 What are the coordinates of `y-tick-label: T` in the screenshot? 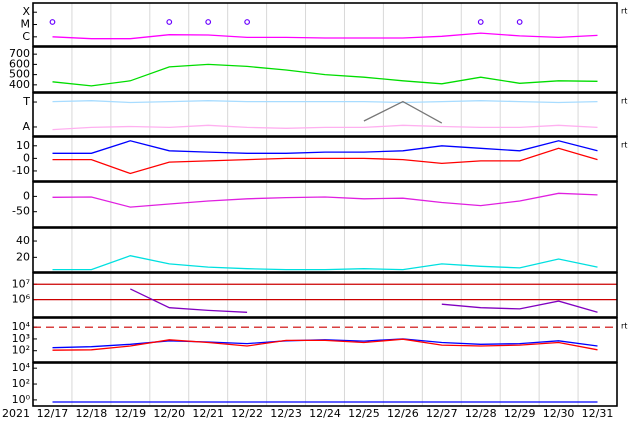 It's located at (26, 101).